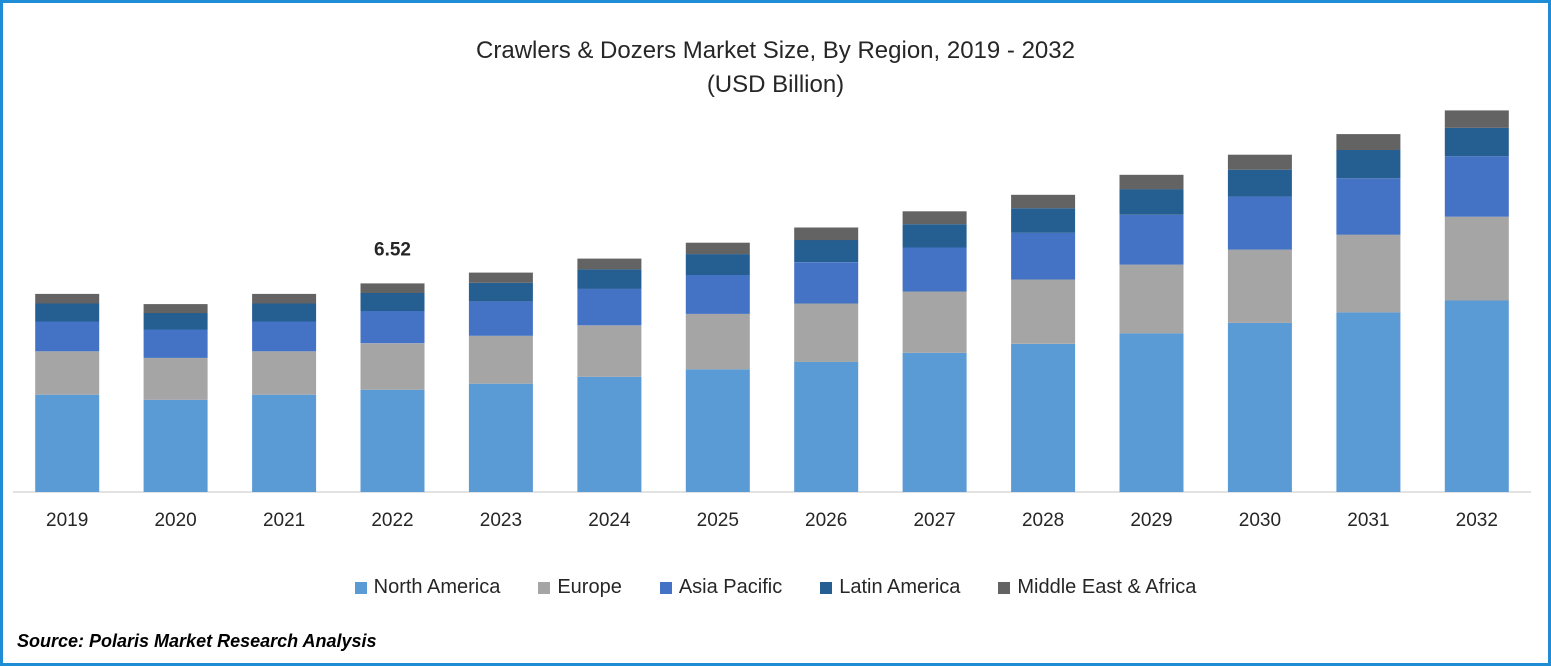 The height and width of the screenshot is (666, 1551). What do you see at coordinates (1151, 182) in the screenshot?
I see `bar-segment-2029-middle-east-africa` at bounding box center [1151, 182].